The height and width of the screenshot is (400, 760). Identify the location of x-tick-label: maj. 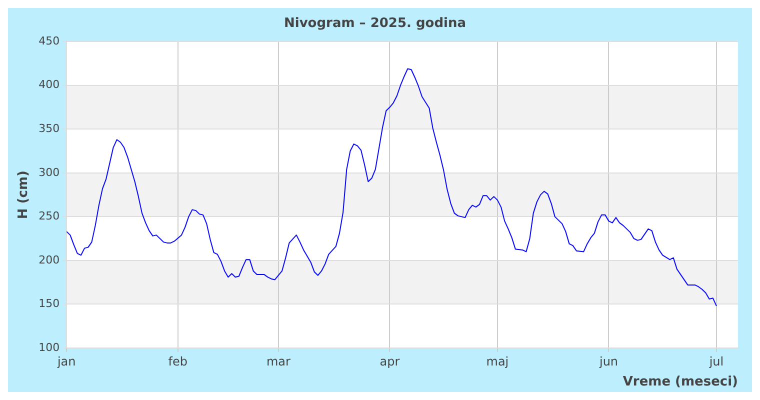
(497, 361).